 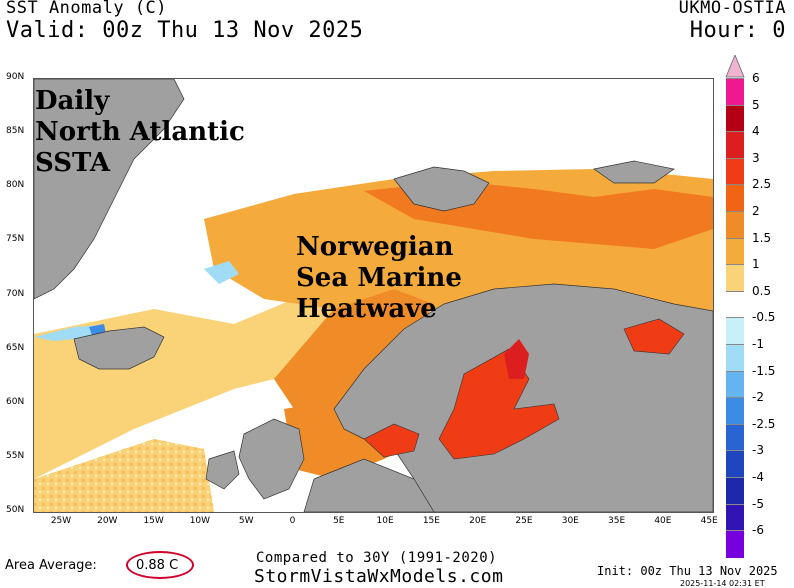 I want to click on site-credit: StormVistaWxModels.com, so click(x=379, y=576).